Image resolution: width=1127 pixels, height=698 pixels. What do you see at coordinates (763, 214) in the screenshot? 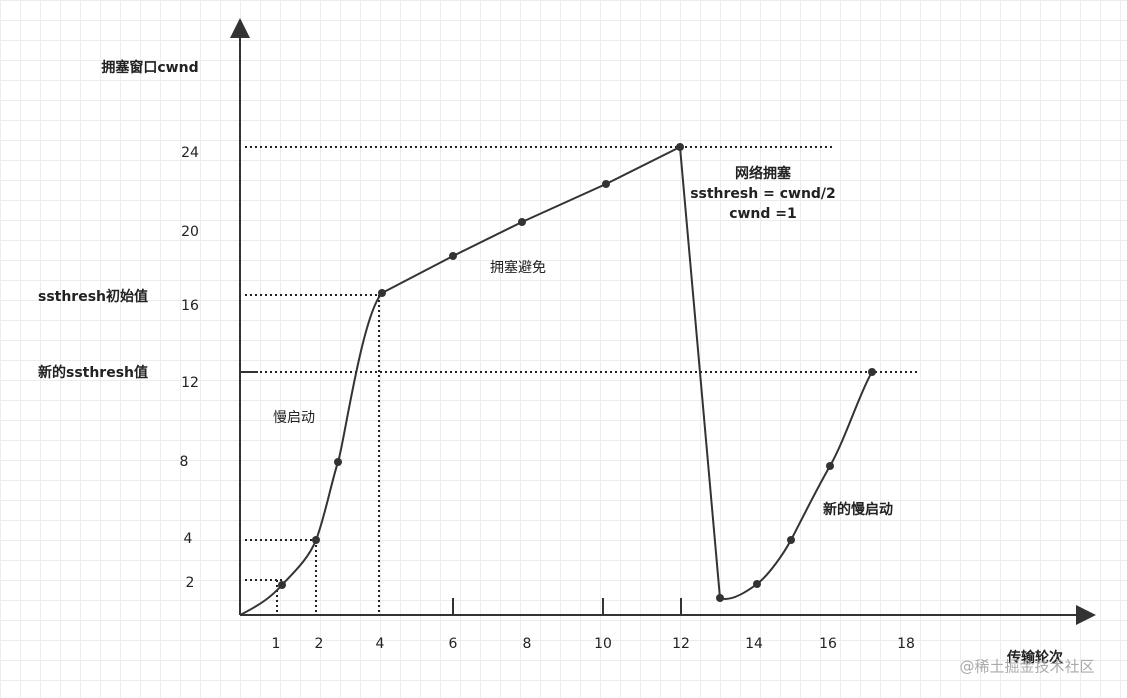
I see `annotation: cwnd =1` at bounding box center [763, 214].